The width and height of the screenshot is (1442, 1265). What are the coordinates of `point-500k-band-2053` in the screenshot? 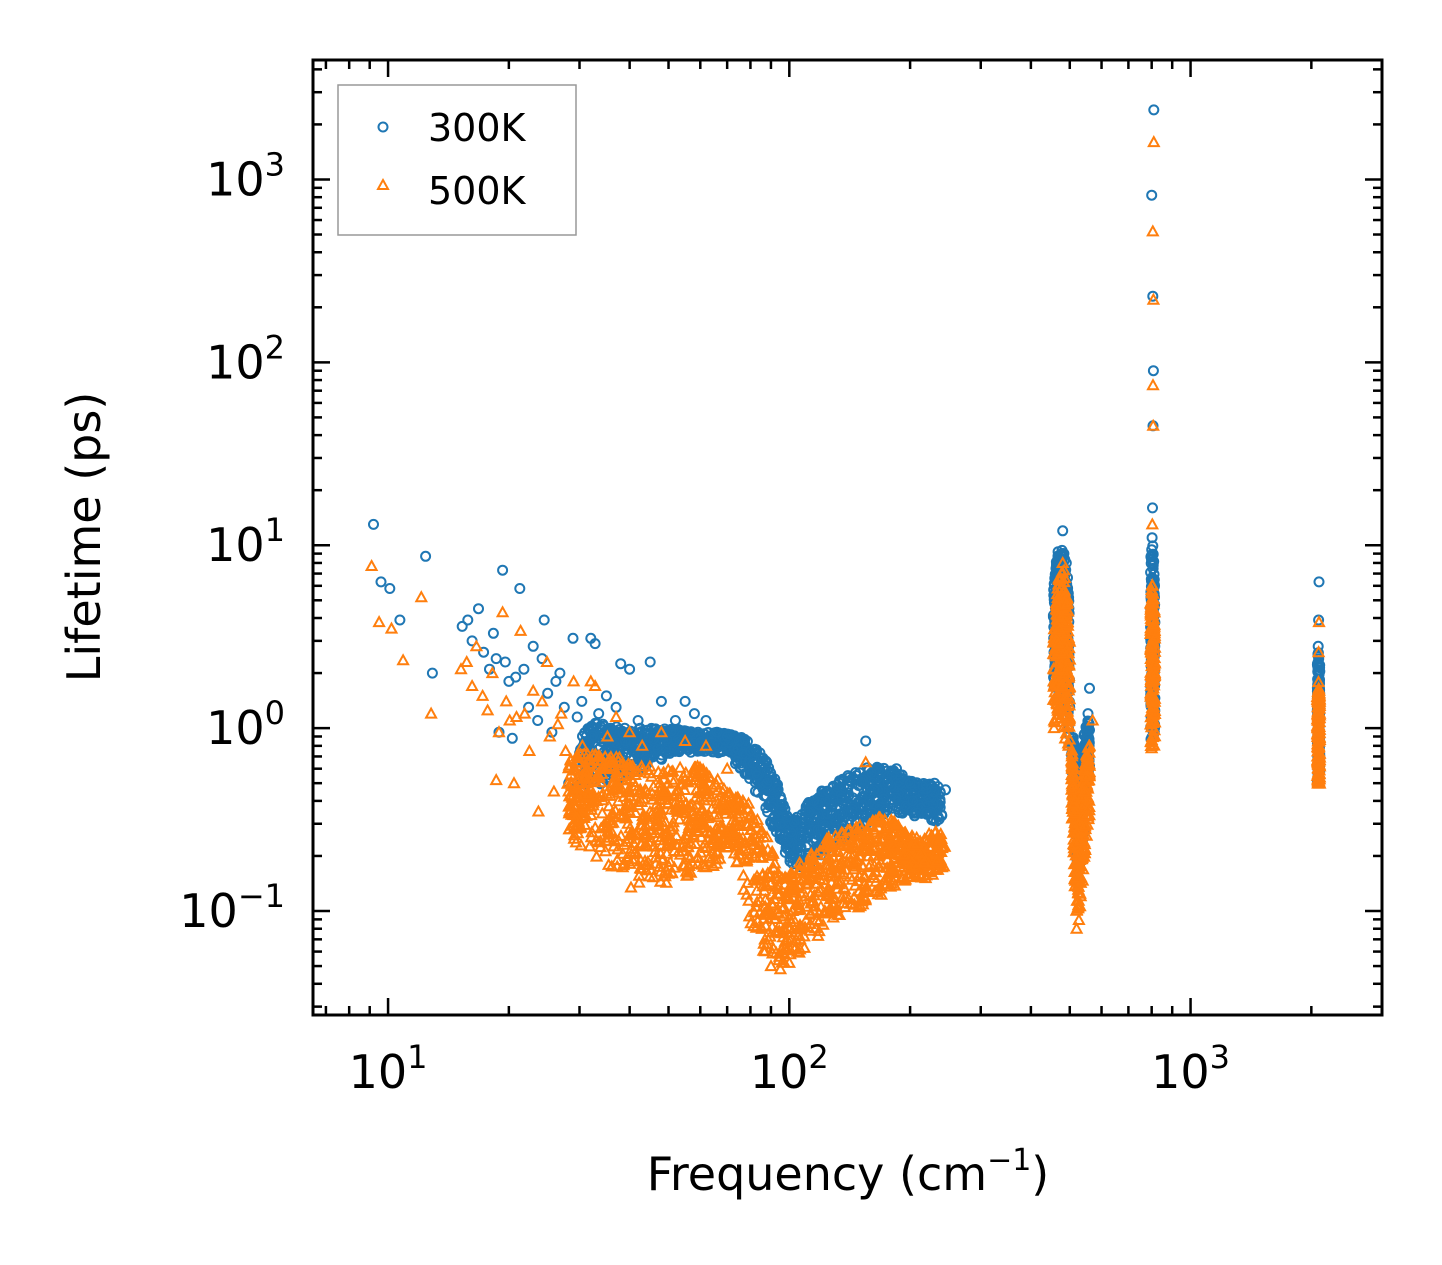 It's located at (1154, 657).